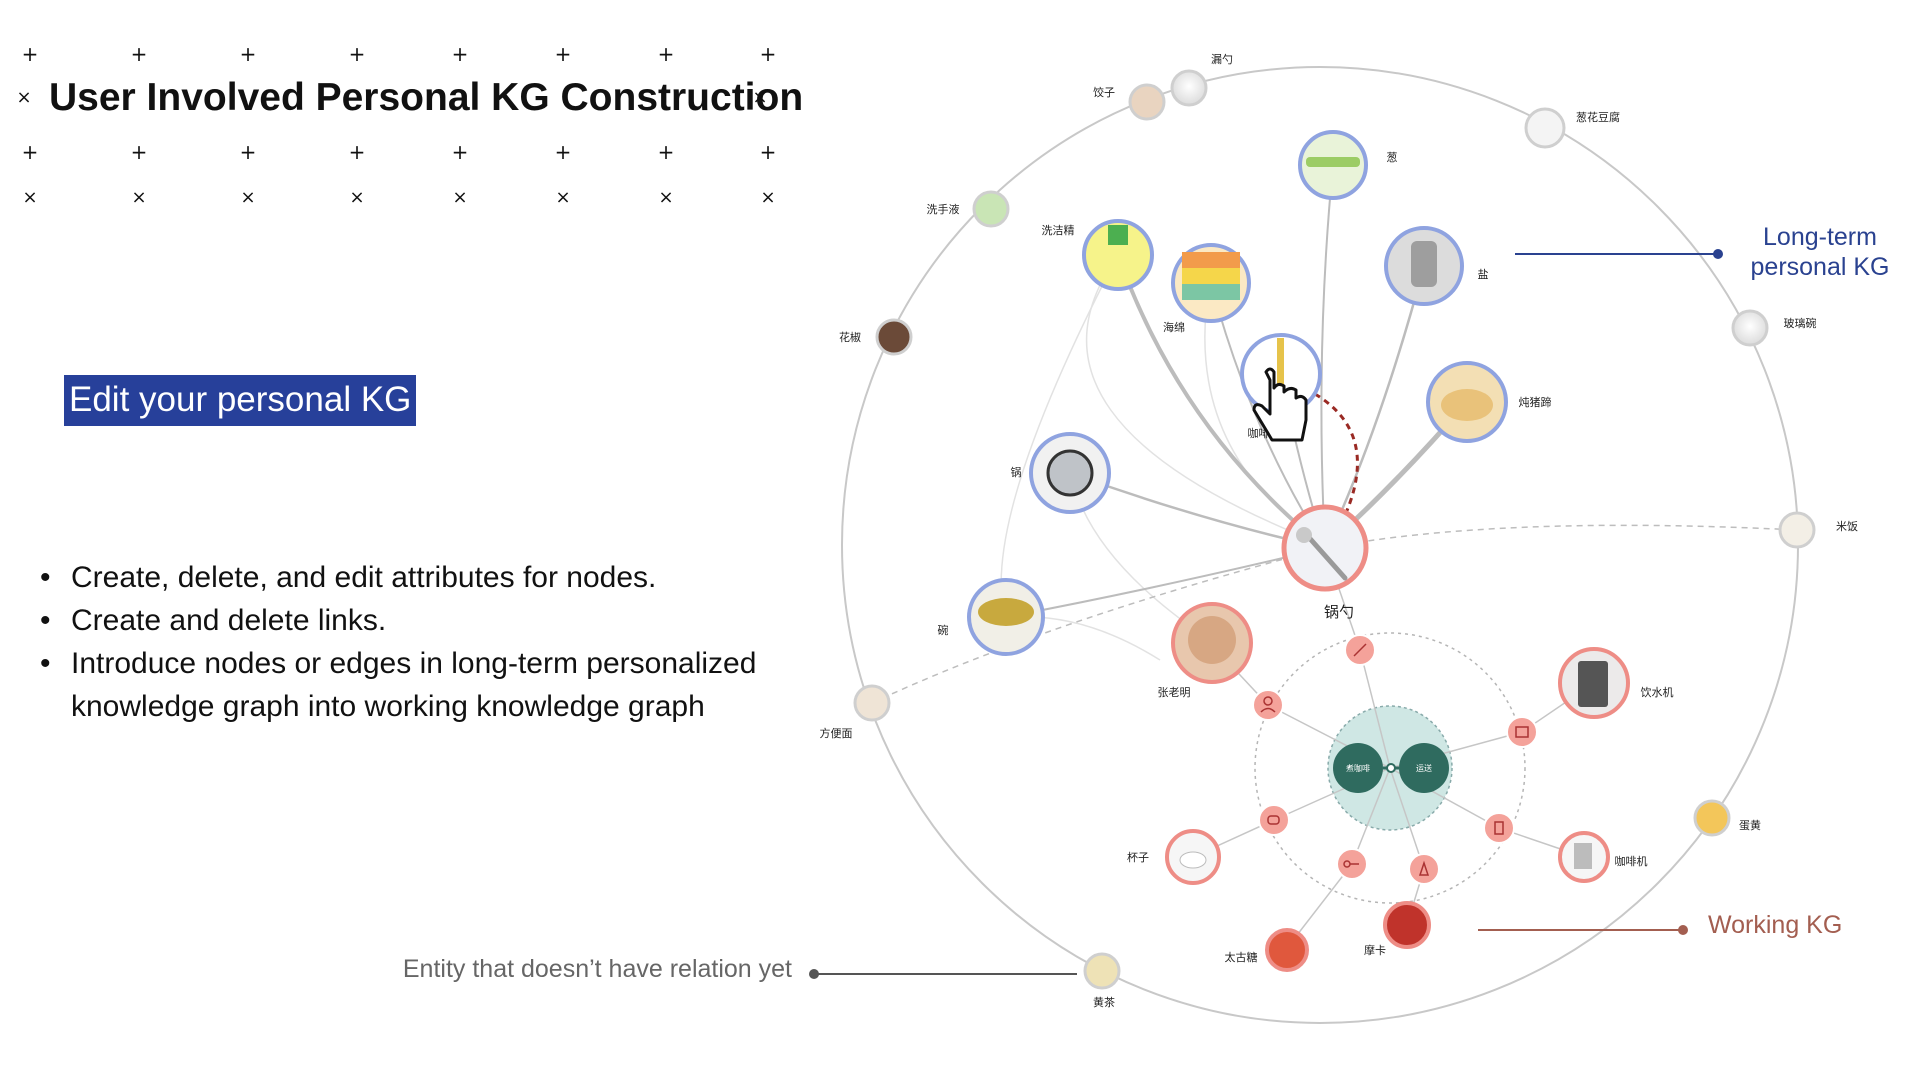 This screenshot has height=1080, width=1920. I want to click on node-label: 张老明, so click(1174, 692).